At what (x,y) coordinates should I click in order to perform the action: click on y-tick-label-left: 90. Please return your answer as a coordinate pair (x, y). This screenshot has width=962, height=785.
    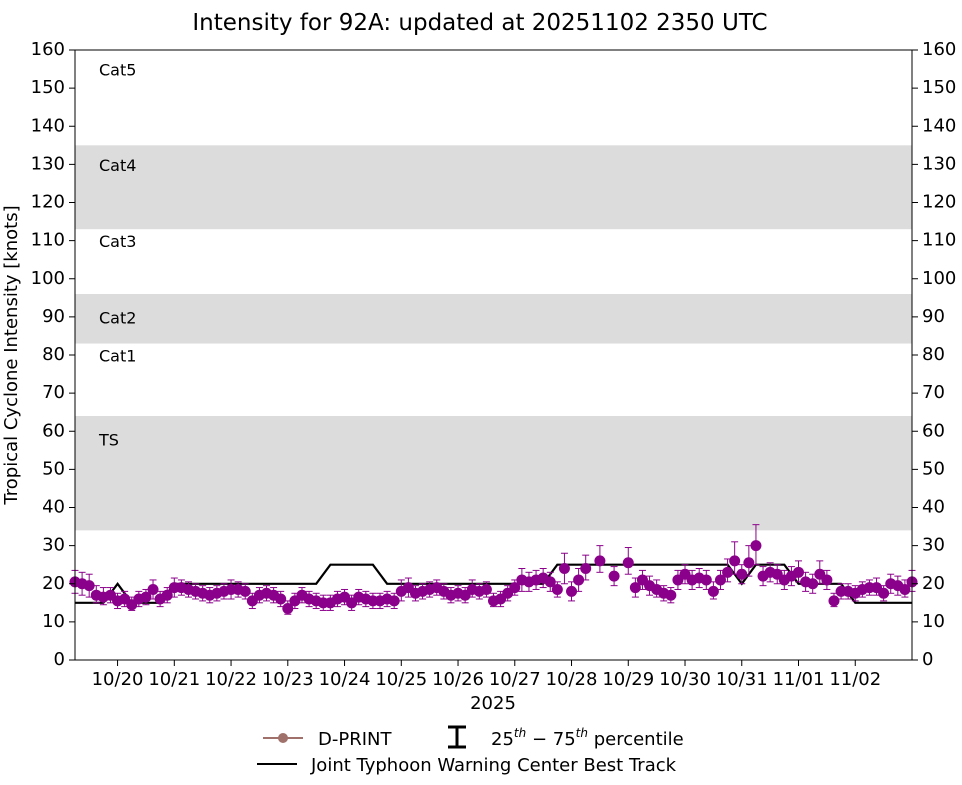
    Looking at the image, I should click on (53, 316).